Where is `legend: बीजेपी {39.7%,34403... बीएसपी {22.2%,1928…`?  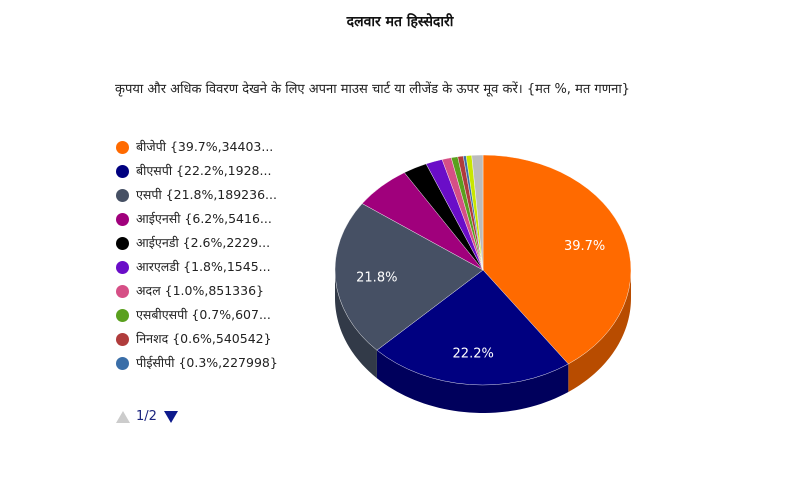
legend: बीजेपी {39.7%,34403... बीएसपी {22.2%,1928… is located at coordinates (216, 258).